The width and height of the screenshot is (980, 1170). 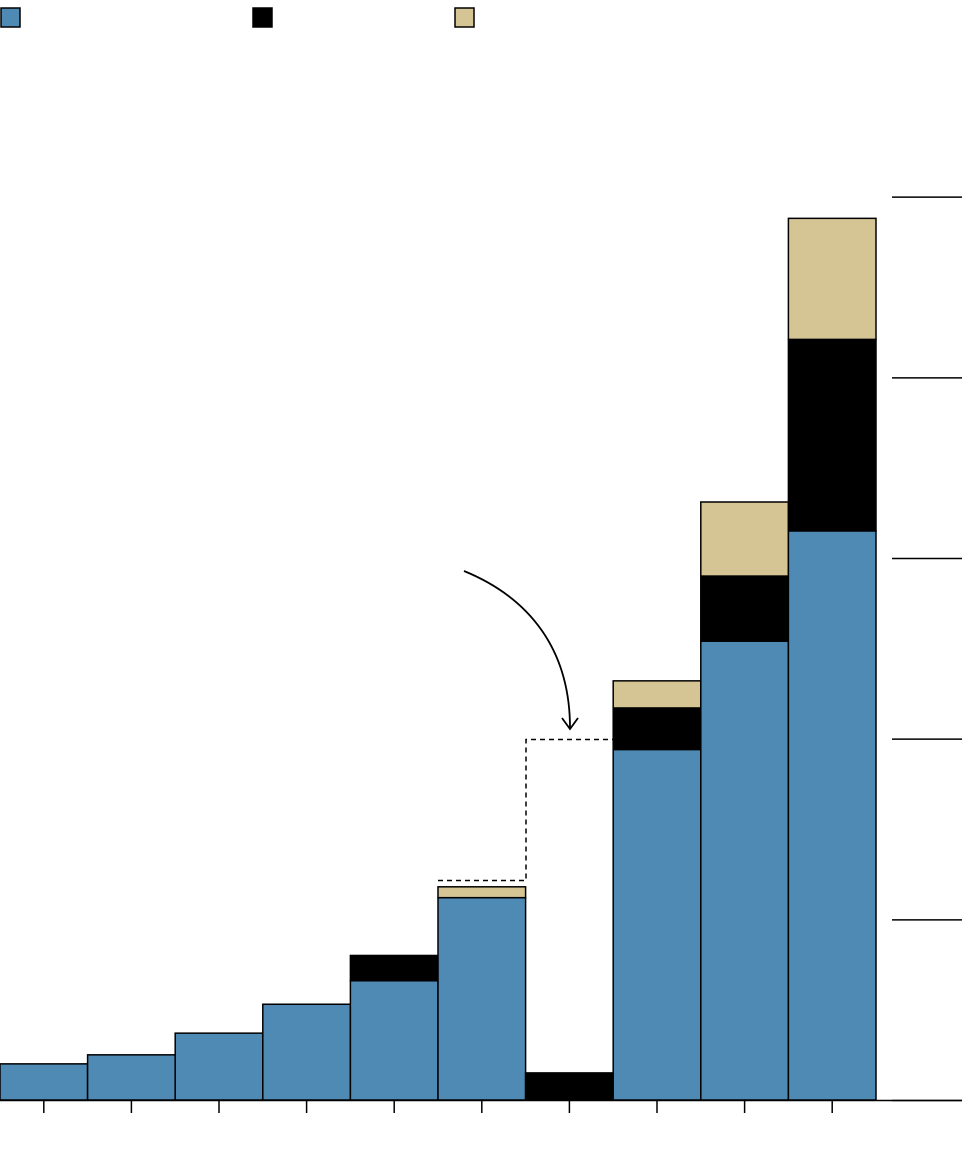 What do you see at coordinates (525, 810) in the screenshot?
I see `dashed-outline` at bounding box center [525, 810].